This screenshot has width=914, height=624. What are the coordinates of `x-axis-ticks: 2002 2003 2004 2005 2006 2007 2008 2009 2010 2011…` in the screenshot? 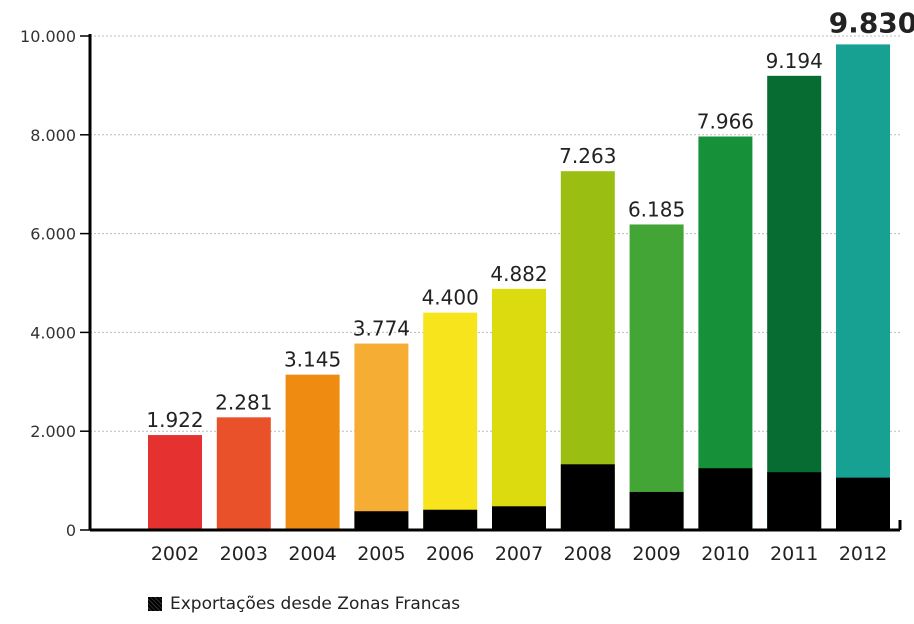 It's located at (519, 554).